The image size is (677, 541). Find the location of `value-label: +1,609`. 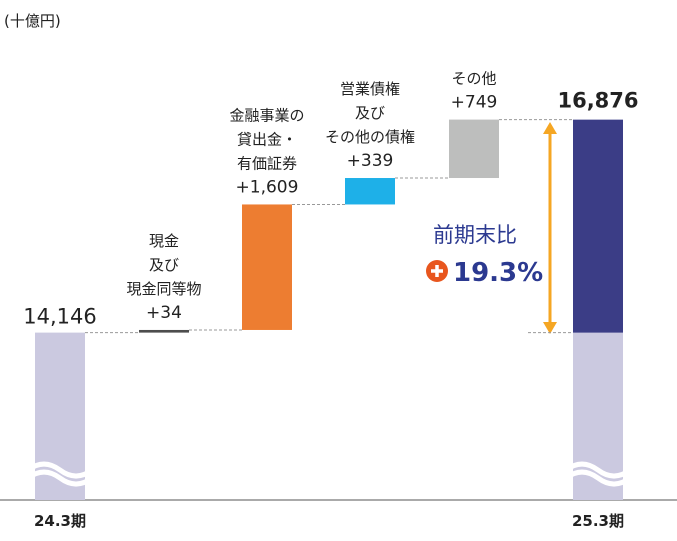

value-label: +1,609 is located at coordinates (267, 187).